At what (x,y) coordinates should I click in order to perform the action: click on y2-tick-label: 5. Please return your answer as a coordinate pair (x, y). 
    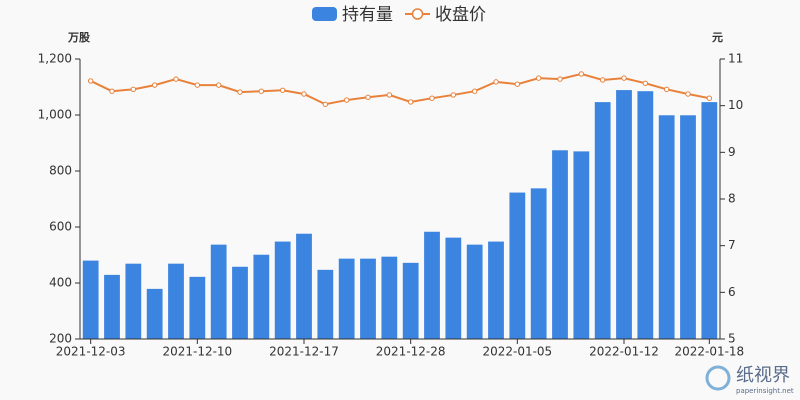
    Looking at the image, I should click on (732, 339).